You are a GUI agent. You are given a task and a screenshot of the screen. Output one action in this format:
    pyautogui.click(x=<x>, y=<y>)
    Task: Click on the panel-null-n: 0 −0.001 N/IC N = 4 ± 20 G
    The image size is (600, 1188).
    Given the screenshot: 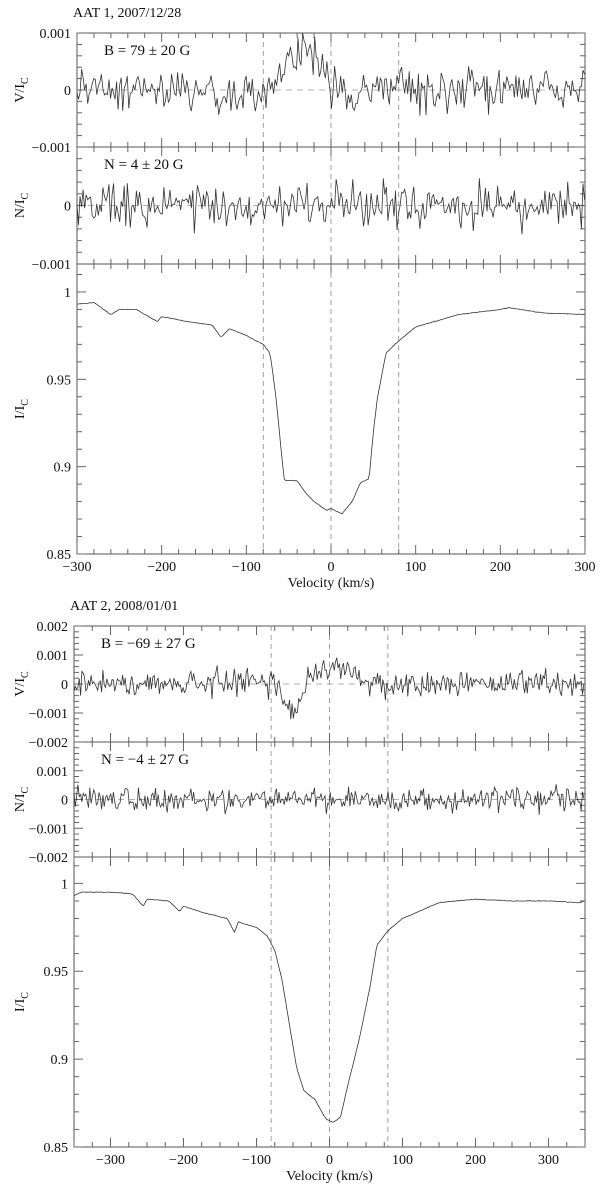 What is the action you would take?
    pyautogui.click(x=299, y=209)
    